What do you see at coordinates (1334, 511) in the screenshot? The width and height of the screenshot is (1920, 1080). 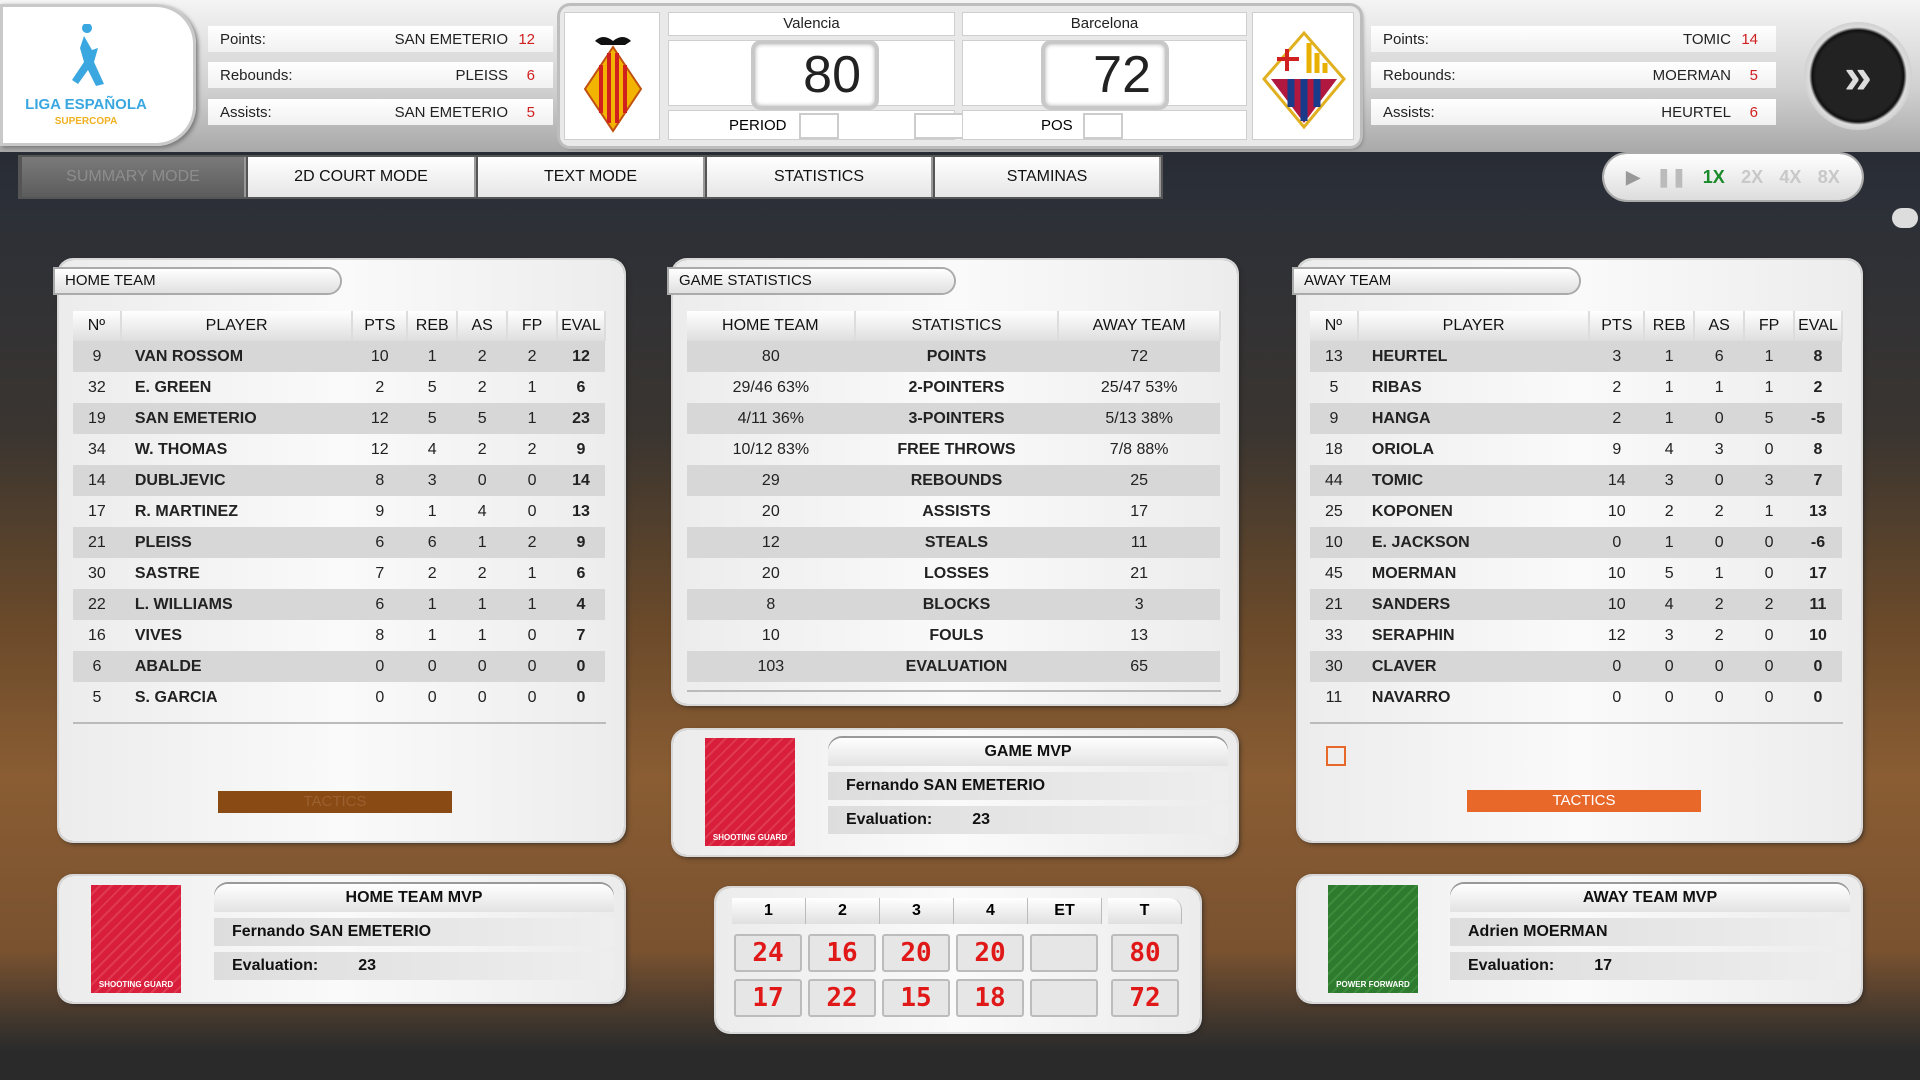 I see `cell-n-: 25` at bounding box center [1334, 511].